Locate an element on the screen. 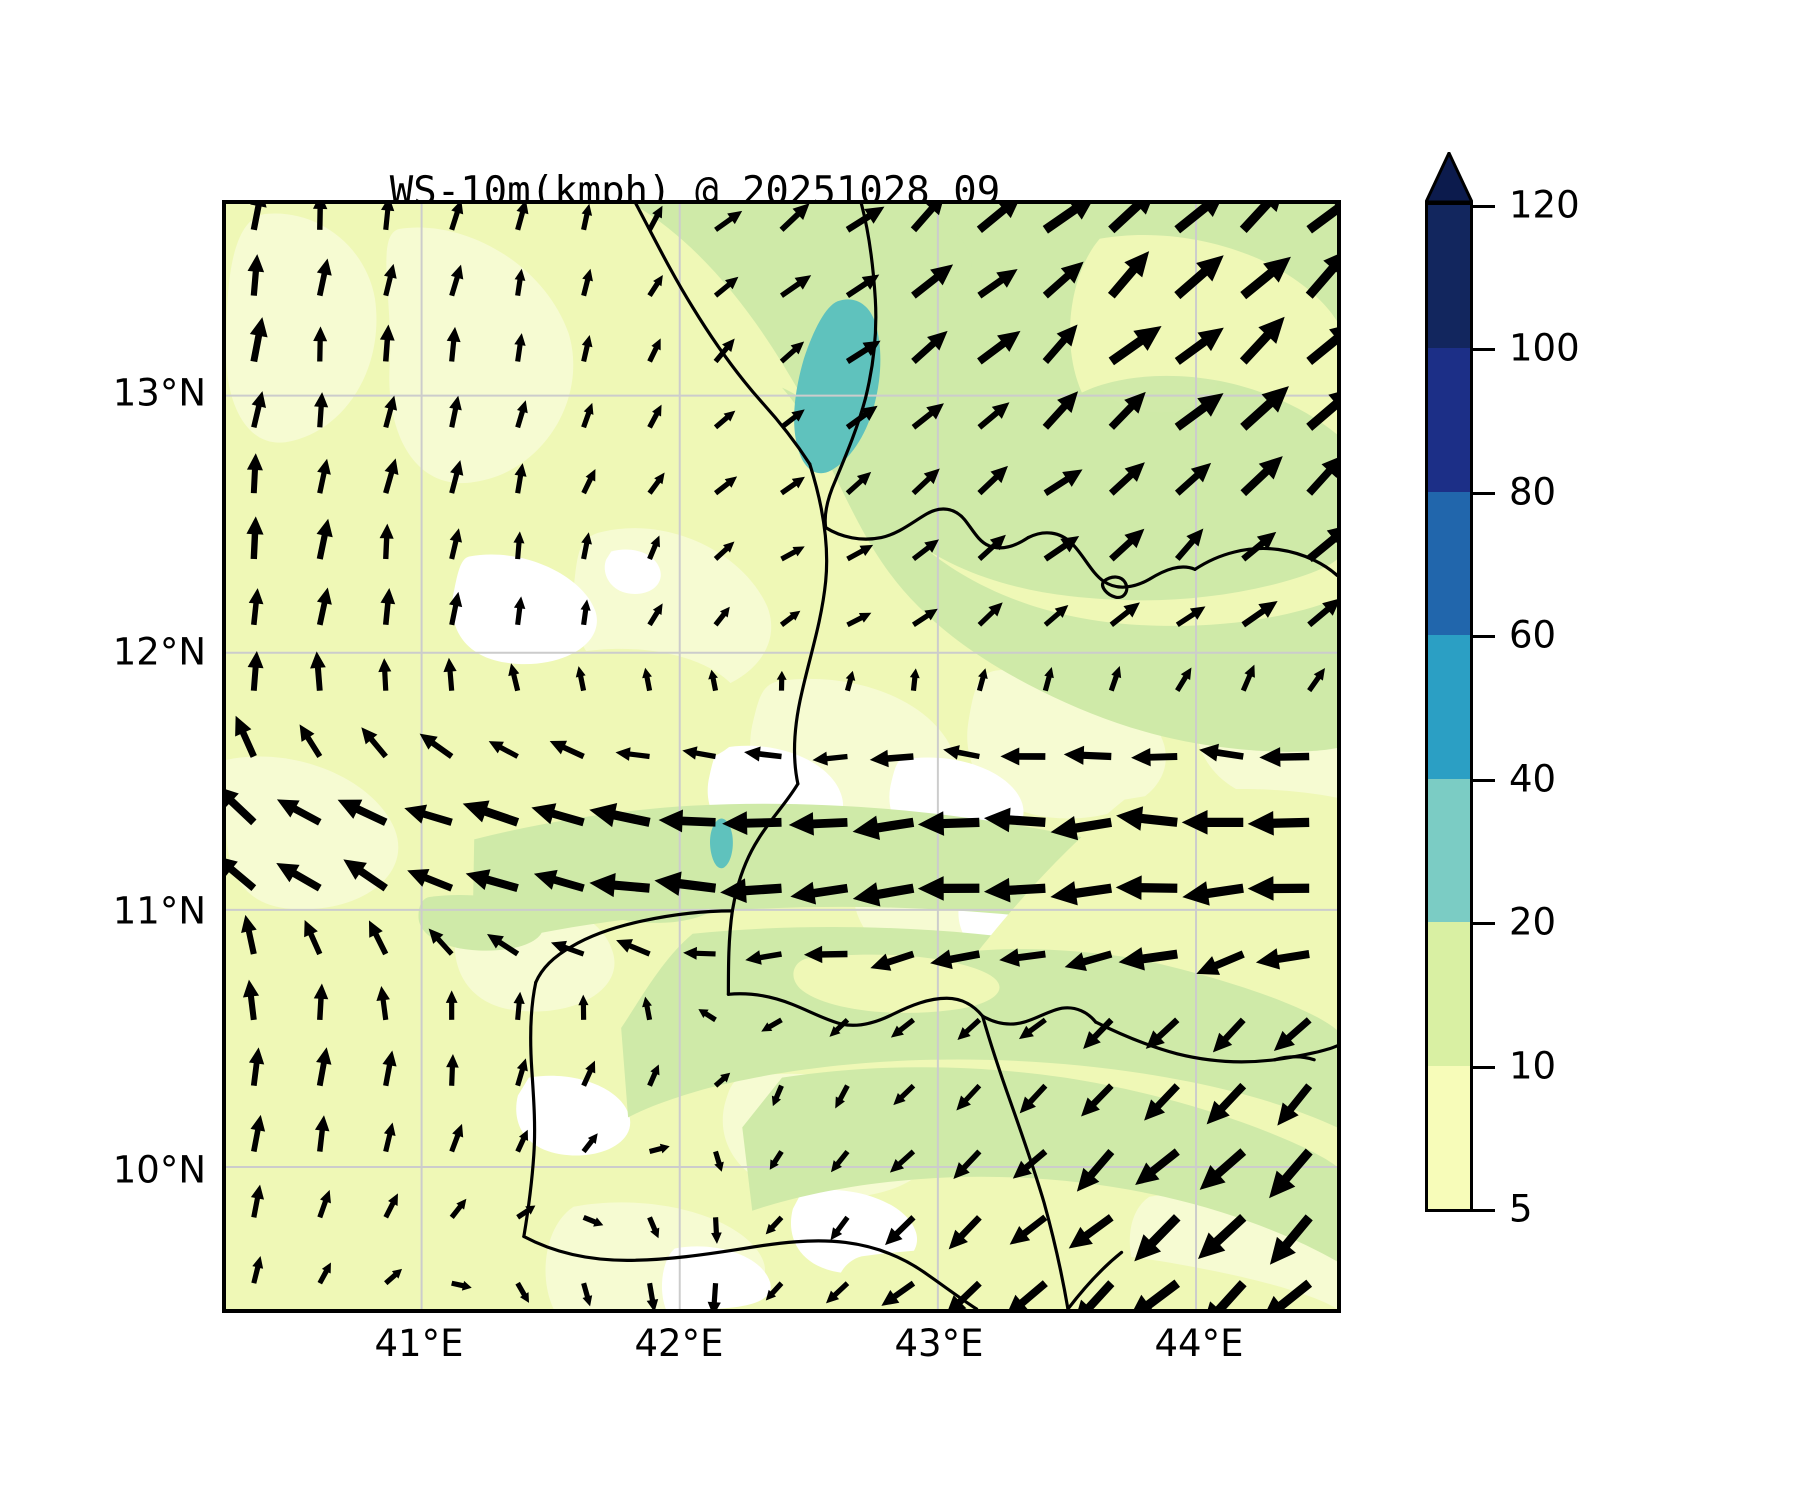 The image size is (1800, 1500). colorbar-ticks: 5 10 20 40 60 80 100 120 is located at coordinates (1613, 707).